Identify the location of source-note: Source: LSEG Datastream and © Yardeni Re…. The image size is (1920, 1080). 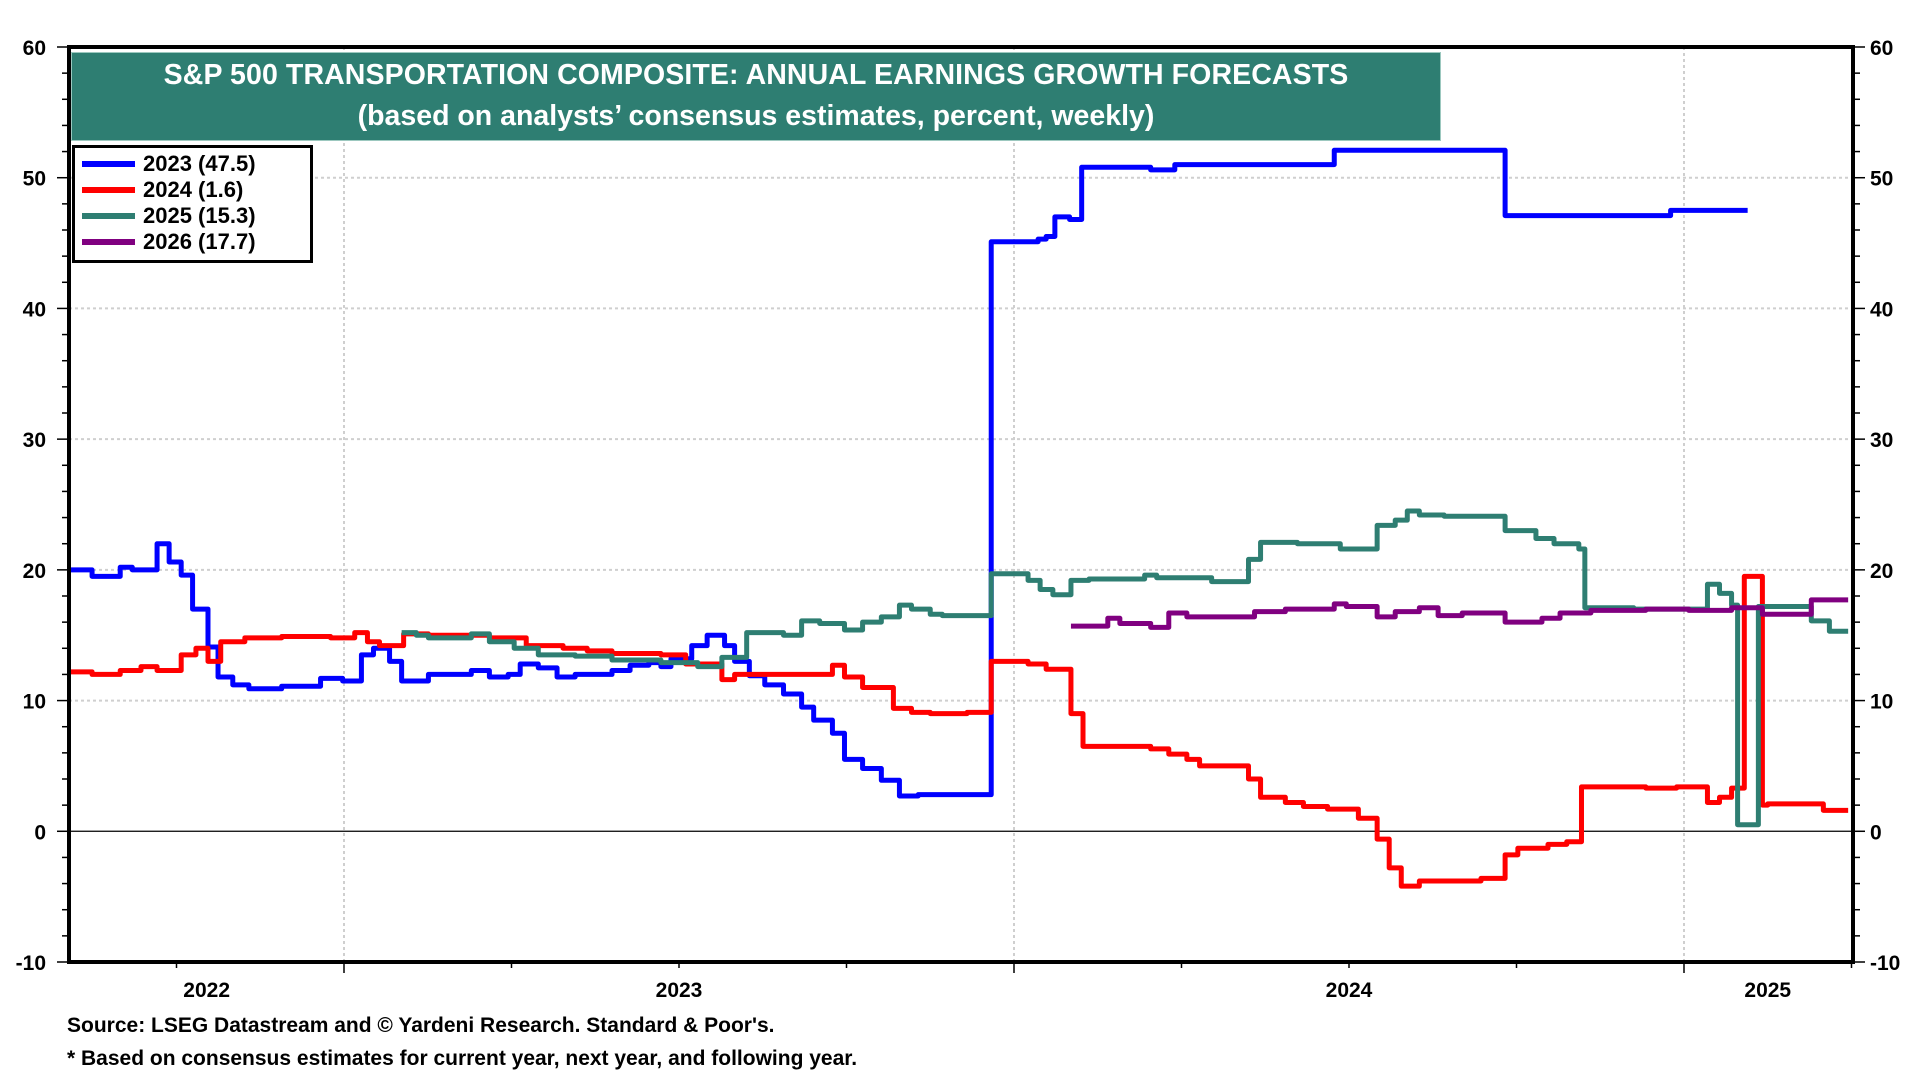
(421, 1025).